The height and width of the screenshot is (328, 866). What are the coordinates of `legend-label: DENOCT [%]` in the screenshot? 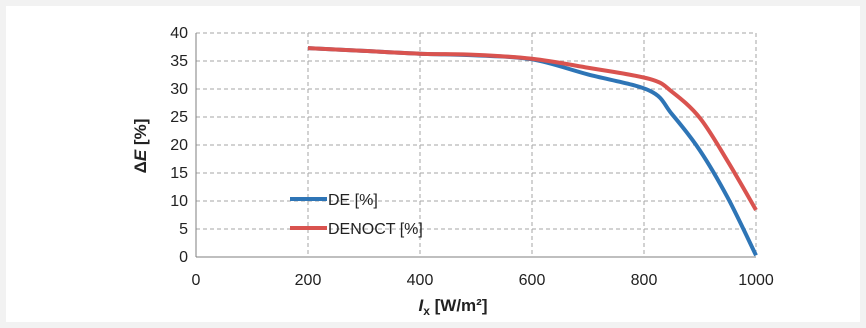 It's located at (375, 229).